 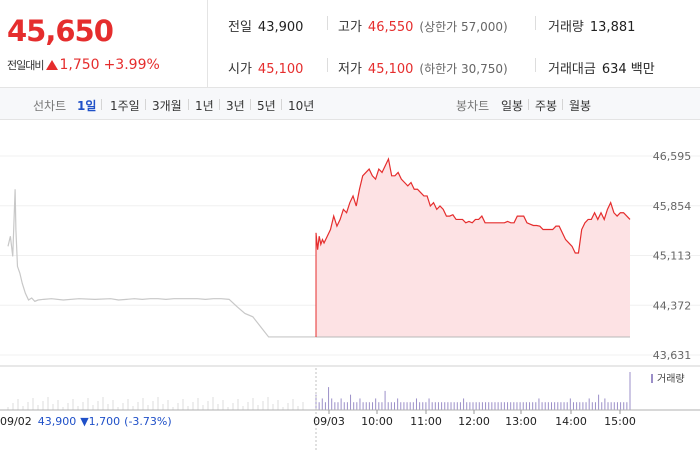 I want to click on change-label: 전일대비, so click(x=25, y=65).